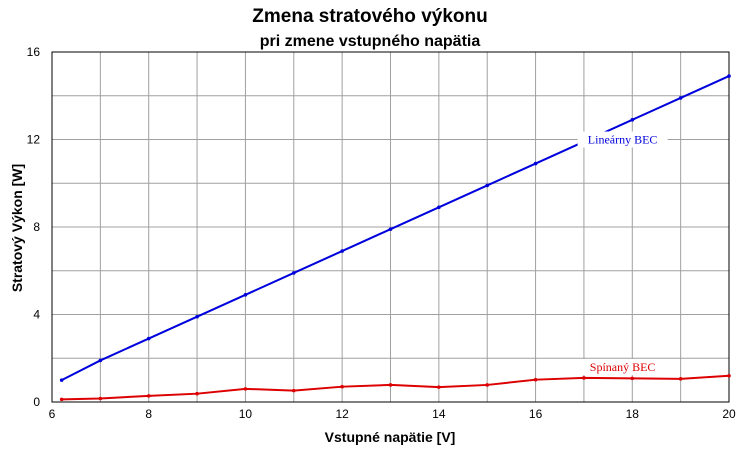  Describe the element at coordinates (633, 414) in the screenshot. I see `x-tick-label: 18` at that location.